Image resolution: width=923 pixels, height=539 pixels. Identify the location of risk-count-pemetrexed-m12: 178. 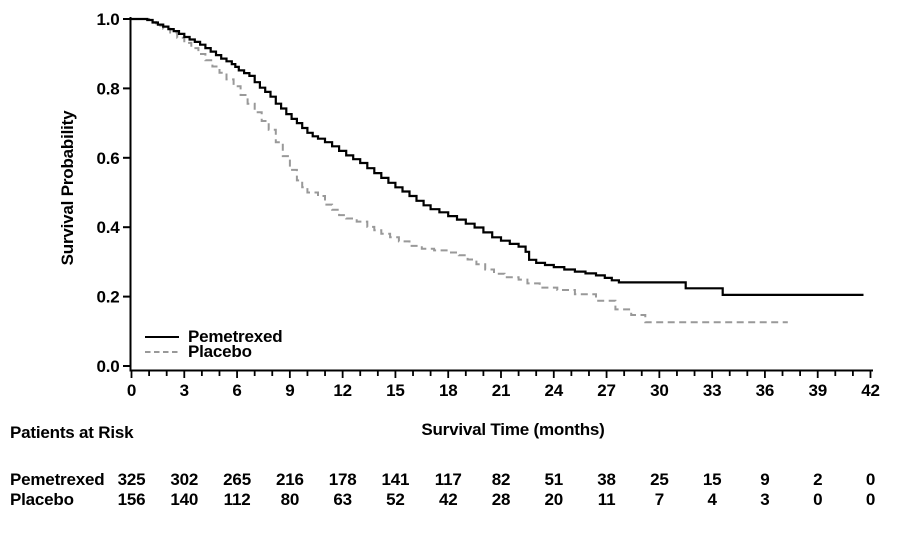
(342, 479).